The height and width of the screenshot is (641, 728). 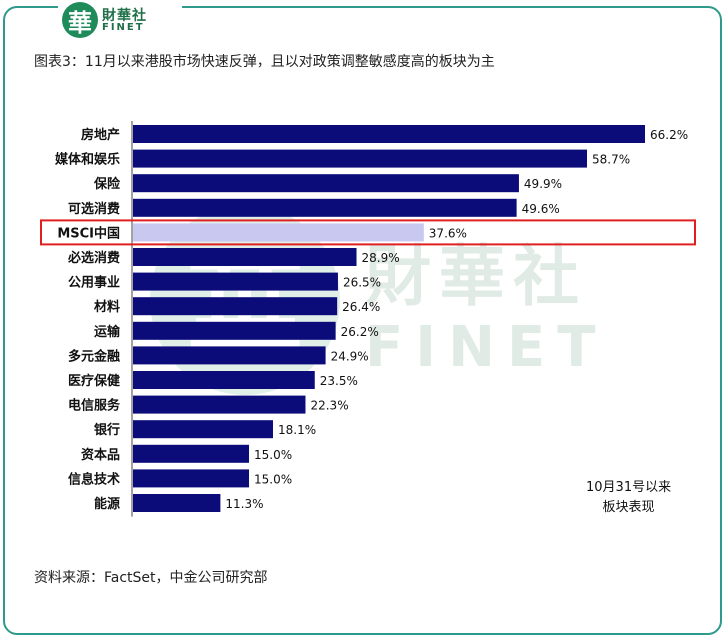 What do you see at coordinates (361, 307) in the screenshot?
I see `data-label: 26.4%` at bounding box center [361, 307].